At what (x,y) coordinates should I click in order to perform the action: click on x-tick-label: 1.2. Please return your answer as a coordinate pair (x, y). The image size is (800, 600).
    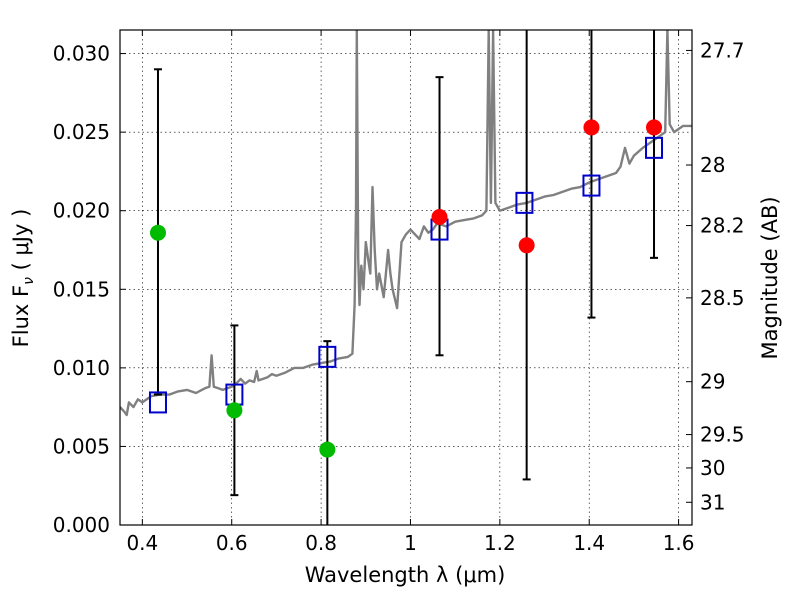
    Looking at the image, I should click on (500, 543).